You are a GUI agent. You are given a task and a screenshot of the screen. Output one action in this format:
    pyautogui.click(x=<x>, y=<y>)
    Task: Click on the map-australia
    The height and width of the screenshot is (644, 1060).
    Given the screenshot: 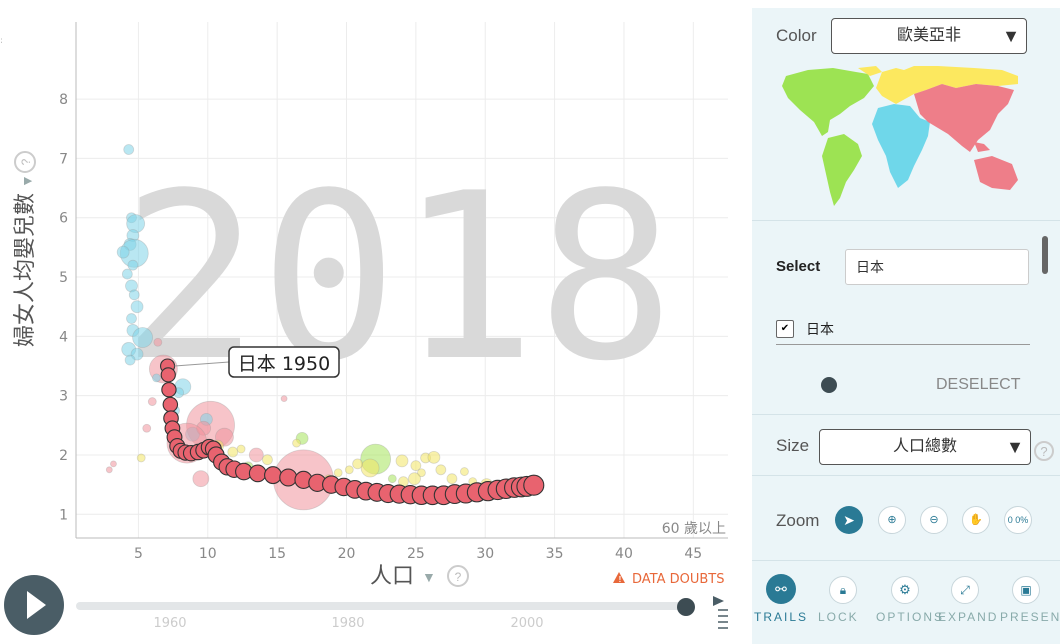 What is the action you would take?
    pyautogui.click(x=996, y=173)
    